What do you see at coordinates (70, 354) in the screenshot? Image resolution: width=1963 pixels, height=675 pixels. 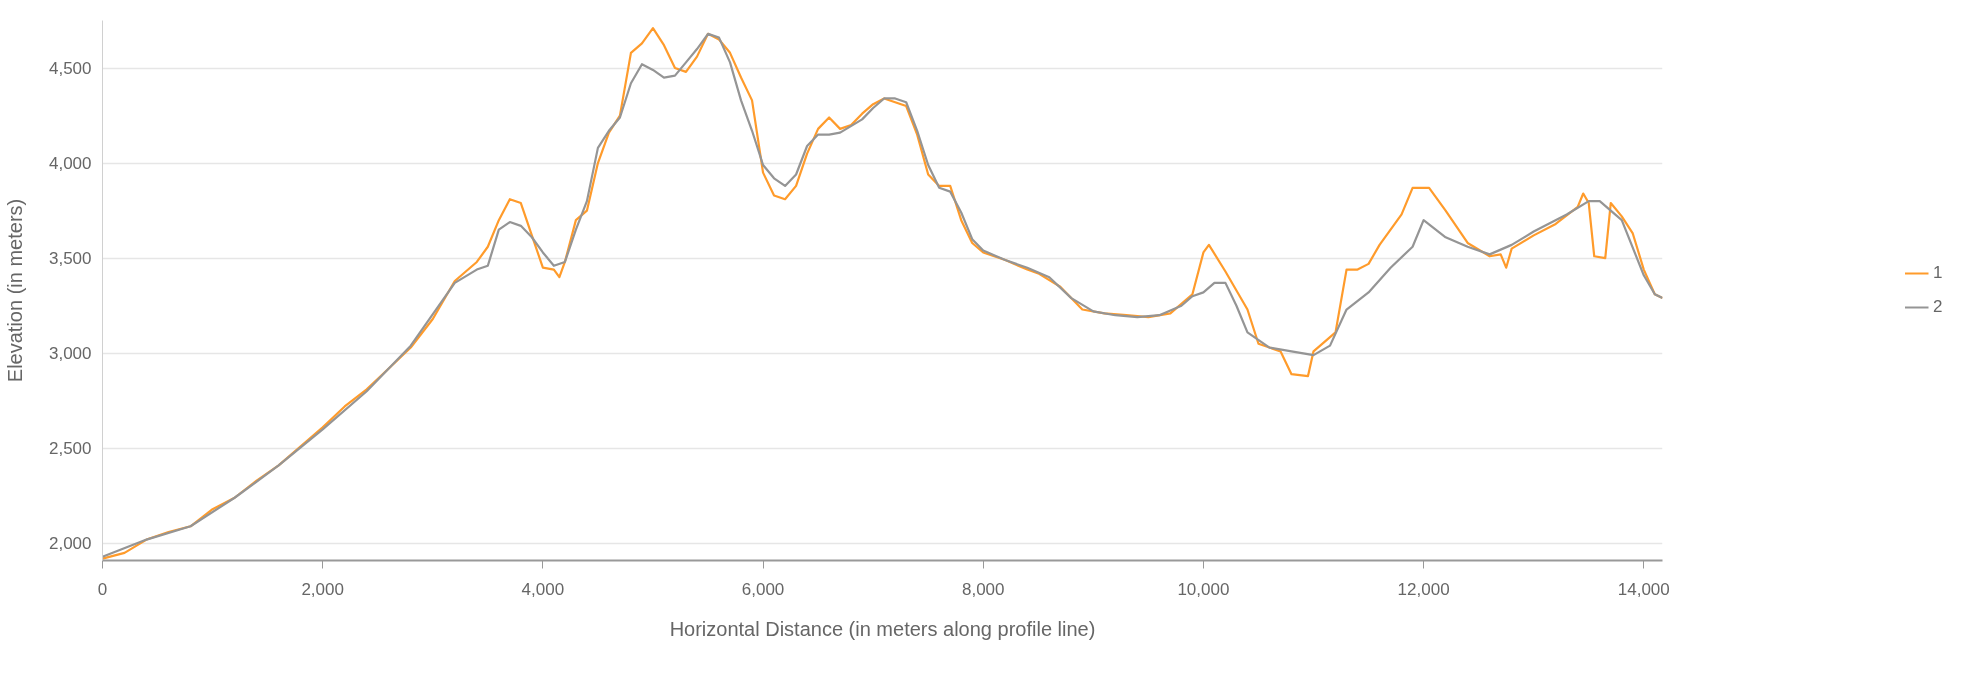 I see `y-tick-label: 3,000` at bounding box center [70, 354].